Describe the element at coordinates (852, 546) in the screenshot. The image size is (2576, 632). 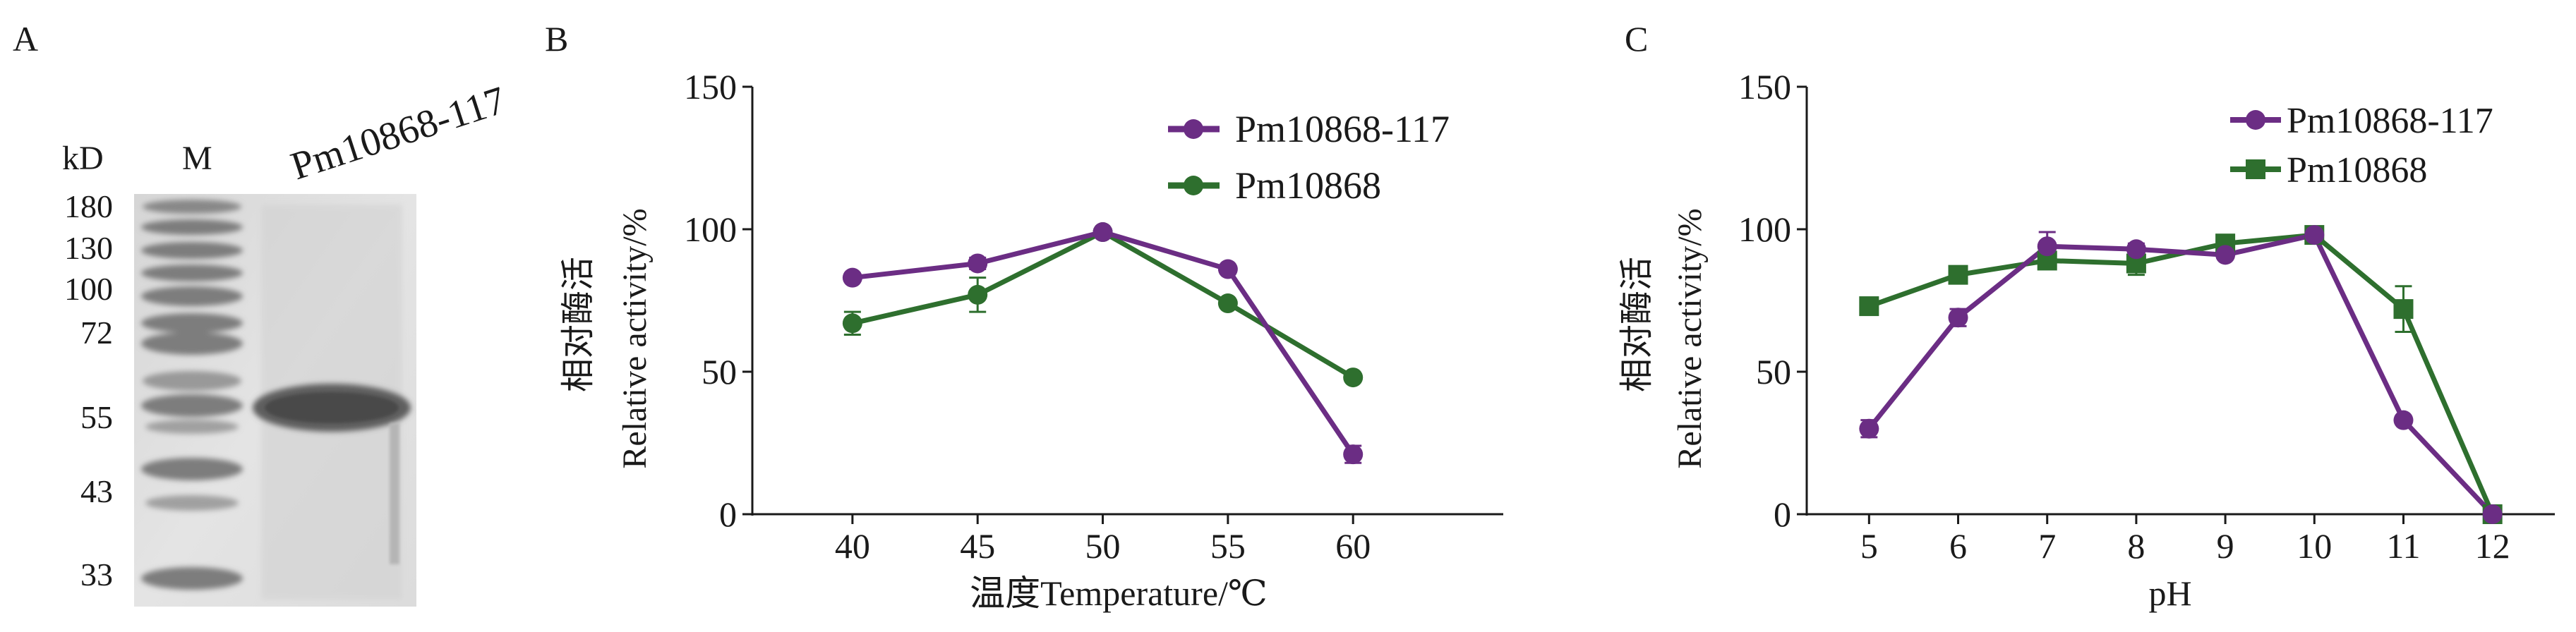
I see `x-tick-label: 40` at that location.